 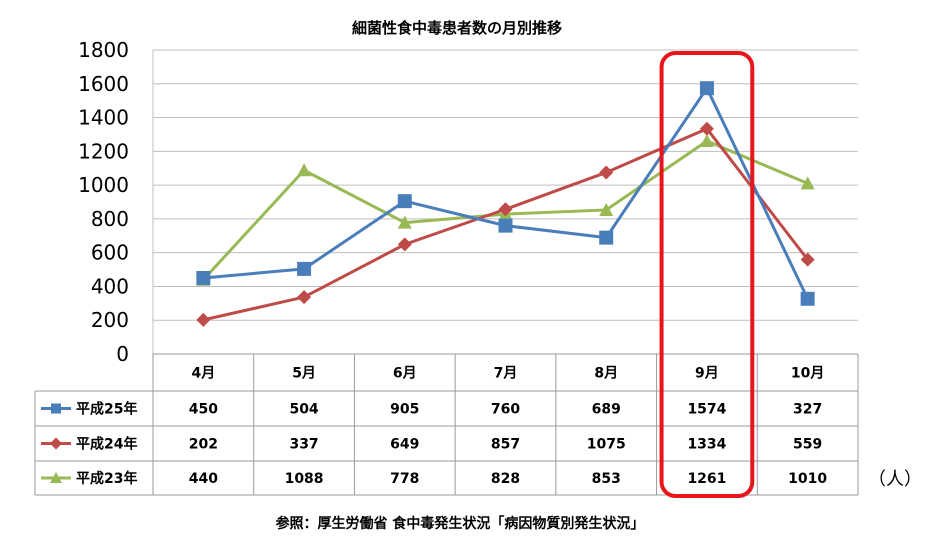 I want to click on x-tick-label: 9月, so click(x=707, y=374).